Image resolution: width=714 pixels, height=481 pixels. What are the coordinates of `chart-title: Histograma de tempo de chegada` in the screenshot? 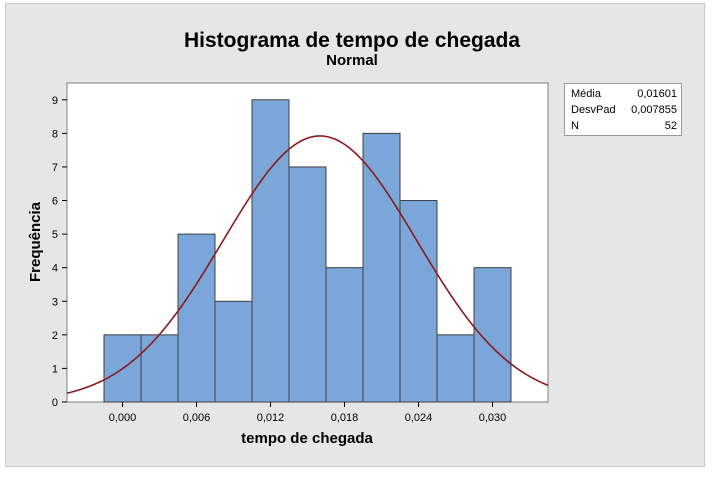 It's located at (352, 40).